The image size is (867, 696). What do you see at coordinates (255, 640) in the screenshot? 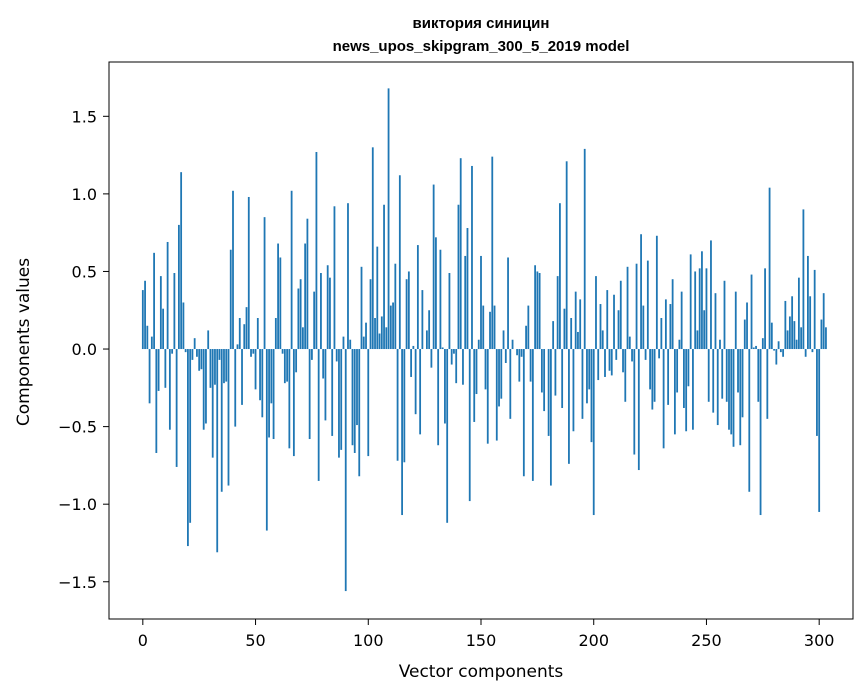
I see `x-tick-label: 50` at bounding box center [255, 640].